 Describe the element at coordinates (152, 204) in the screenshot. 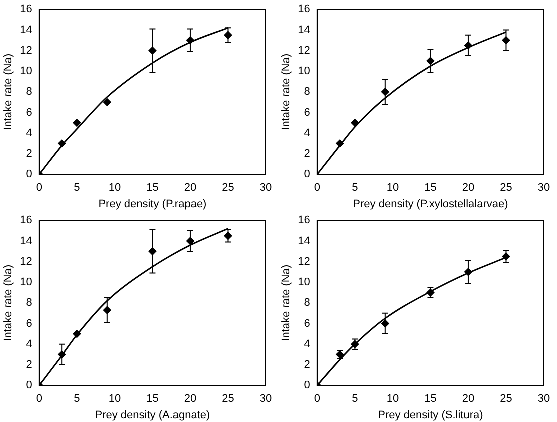

I see `x-axis-title: Prey density (P.rapae)` at that location.